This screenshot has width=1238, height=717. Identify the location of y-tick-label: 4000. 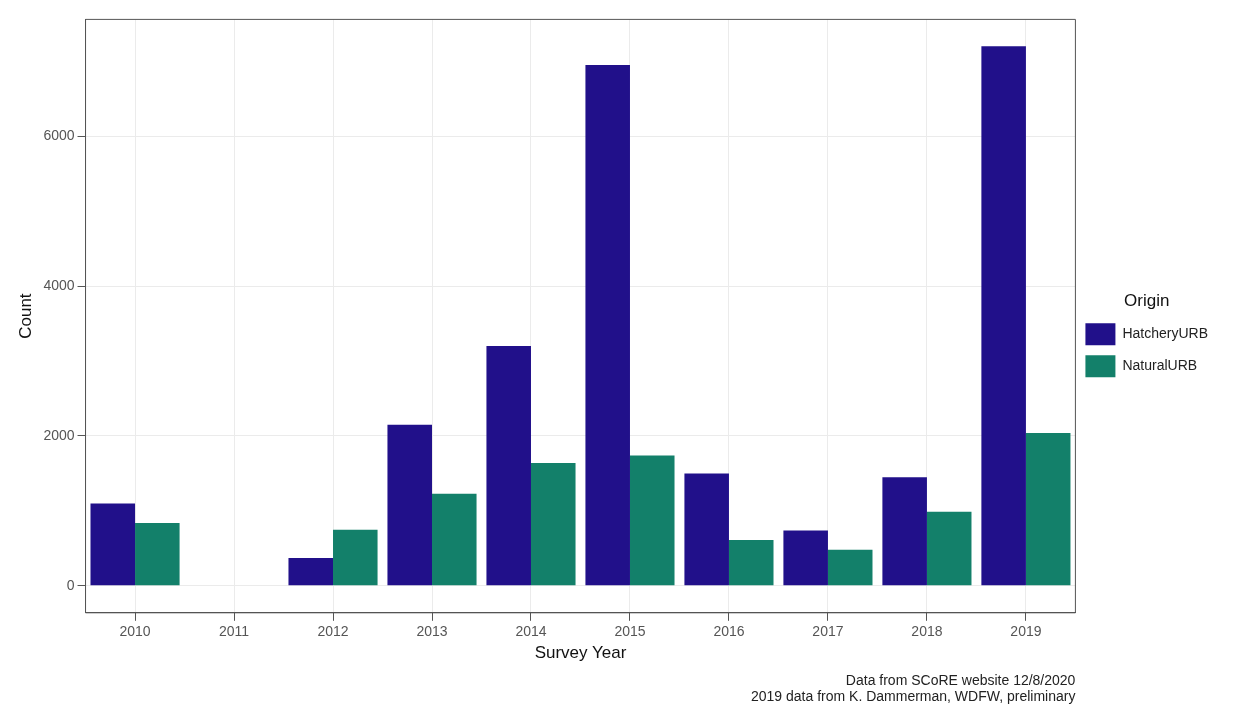
(59, 284).